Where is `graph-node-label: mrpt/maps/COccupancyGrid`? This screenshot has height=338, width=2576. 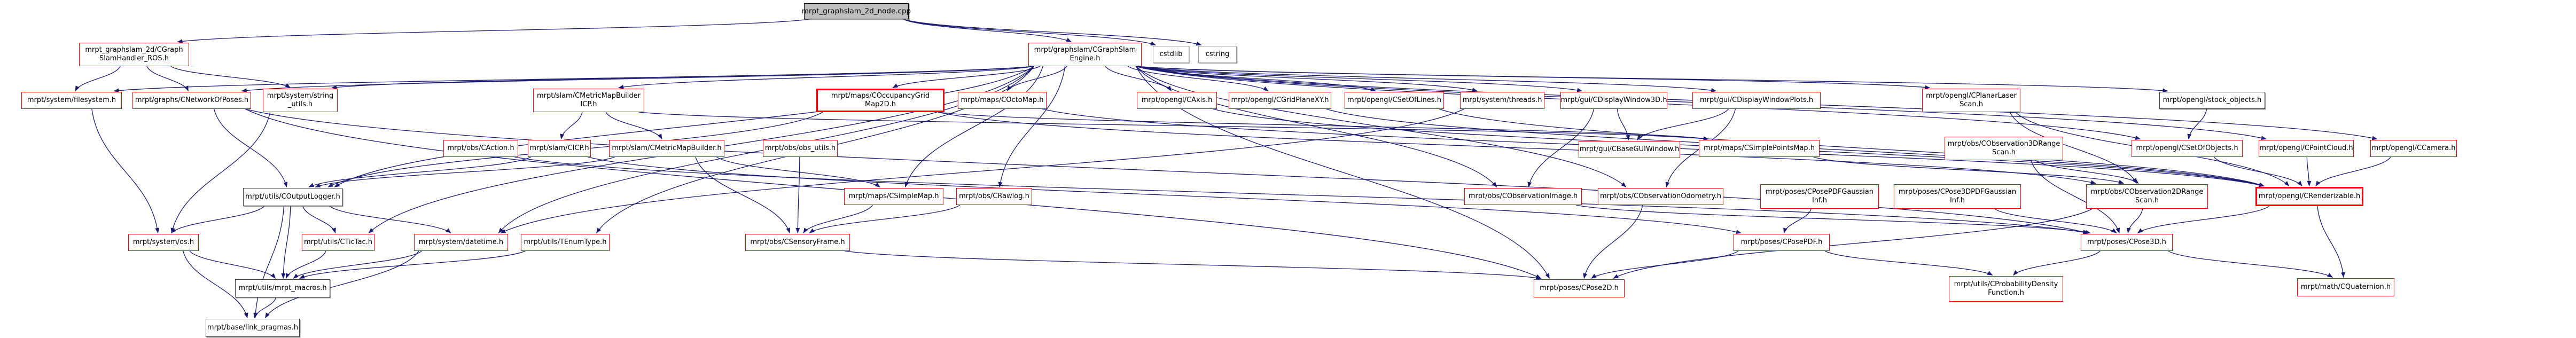
graph-node-label: mrpt/maps/COccupancyGrid is located at coordinates (880, 95).